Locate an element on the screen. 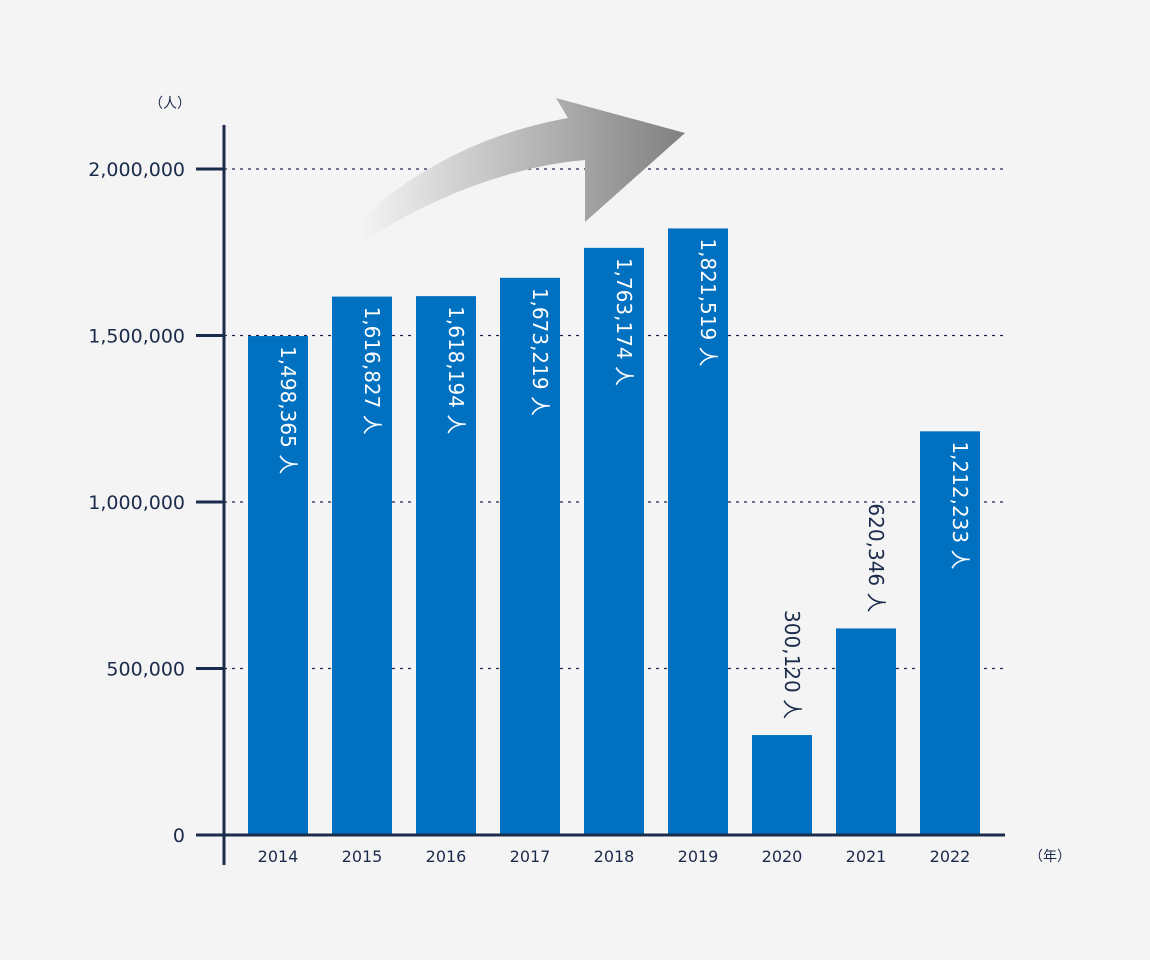 The width and height of the screenshot is (1150, 960). data-label: 1,673,219 人 is located at coordinates (540, 352).